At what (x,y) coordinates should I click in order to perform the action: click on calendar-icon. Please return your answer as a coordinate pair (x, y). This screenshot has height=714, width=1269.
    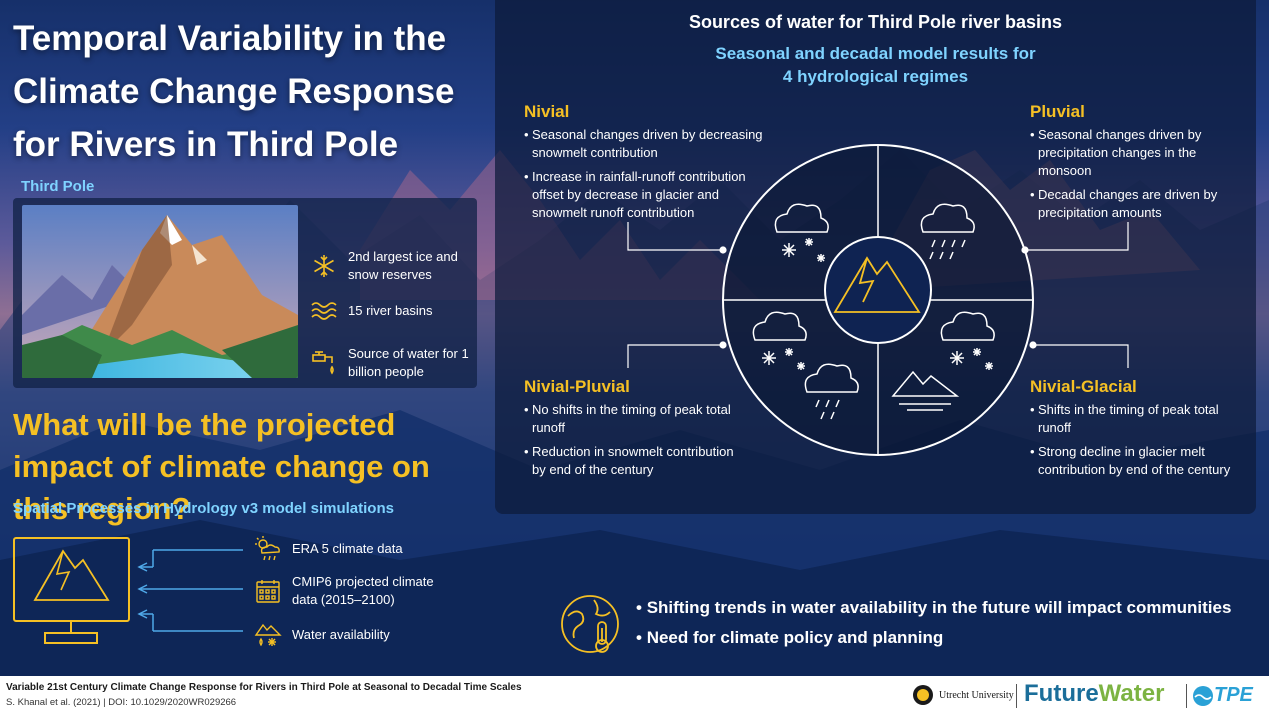
    Looking at the image, I should click on (268, 591).